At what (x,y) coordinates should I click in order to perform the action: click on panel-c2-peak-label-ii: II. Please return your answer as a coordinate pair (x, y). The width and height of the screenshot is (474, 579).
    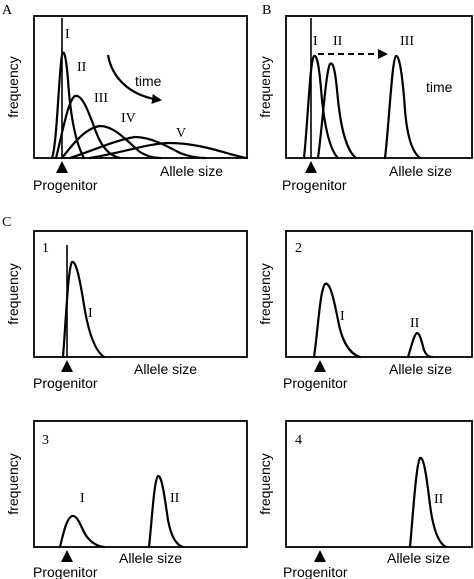
    Looking at the image, I should click on (415, 323).